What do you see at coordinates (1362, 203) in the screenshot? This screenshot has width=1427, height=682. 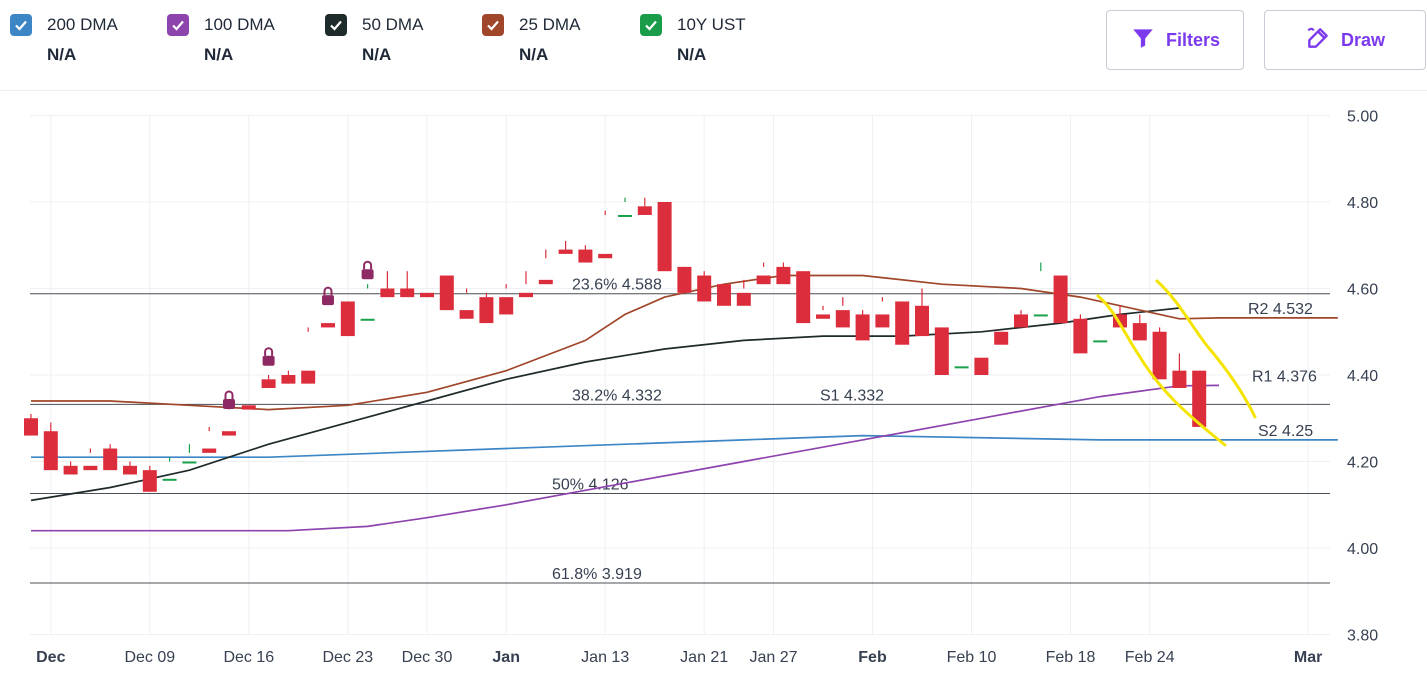 I see `y-tick-label: 4.80` at bounding box center [1362, 203].